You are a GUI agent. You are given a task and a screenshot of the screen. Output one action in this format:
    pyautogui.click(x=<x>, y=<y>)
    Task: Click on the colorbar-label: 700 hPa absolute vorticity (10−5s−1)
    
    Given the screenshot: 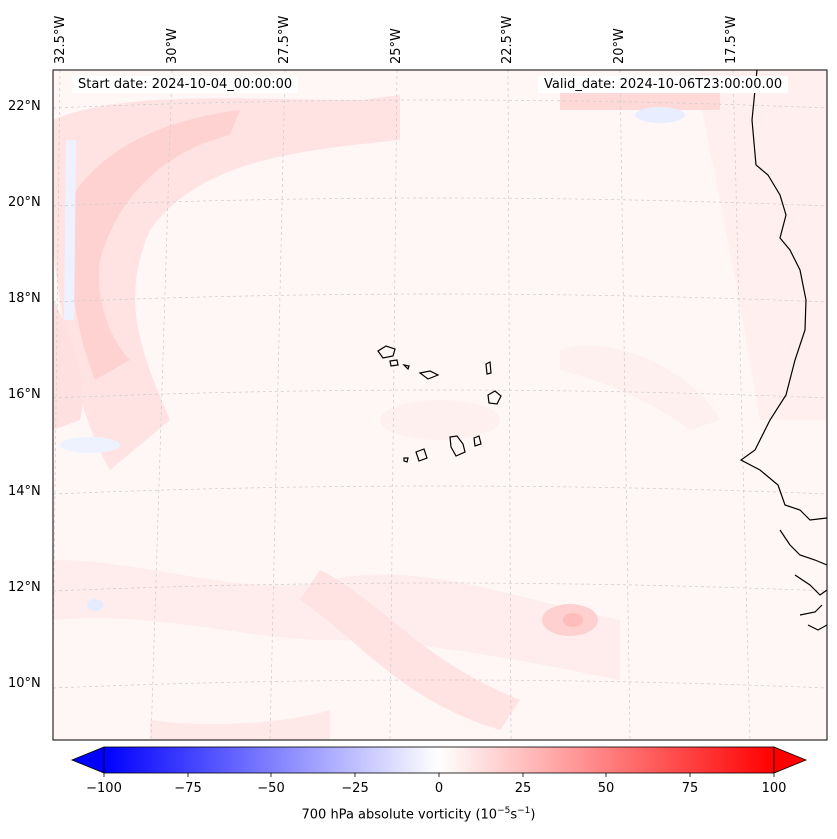 What is the action you would take?
    pyautogui.click(x=418, y=814)
    